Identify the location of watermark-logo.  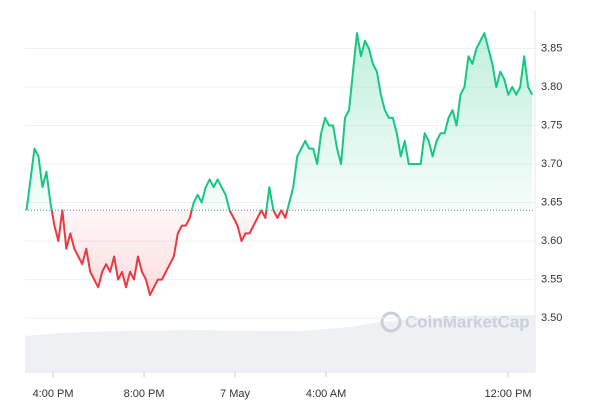
(391, 322).